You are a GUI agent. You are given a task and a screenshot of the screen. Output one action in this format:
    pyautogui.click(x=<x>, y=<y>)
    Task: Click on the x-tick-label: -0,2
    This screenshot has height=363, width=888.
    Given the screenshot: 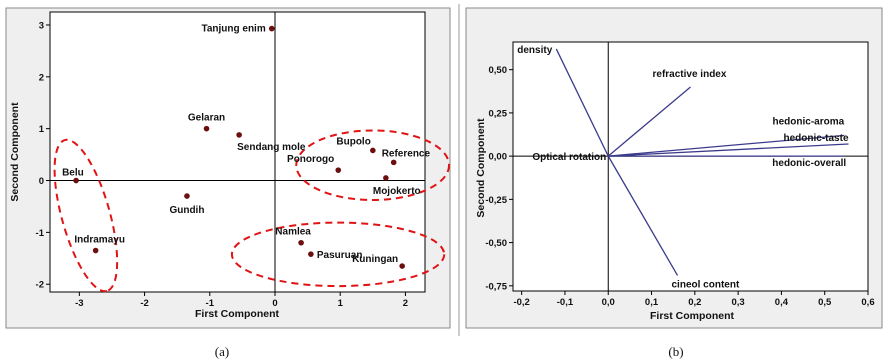 What is the action you would take?
    pyautogui.click(x=521, y=302)
    